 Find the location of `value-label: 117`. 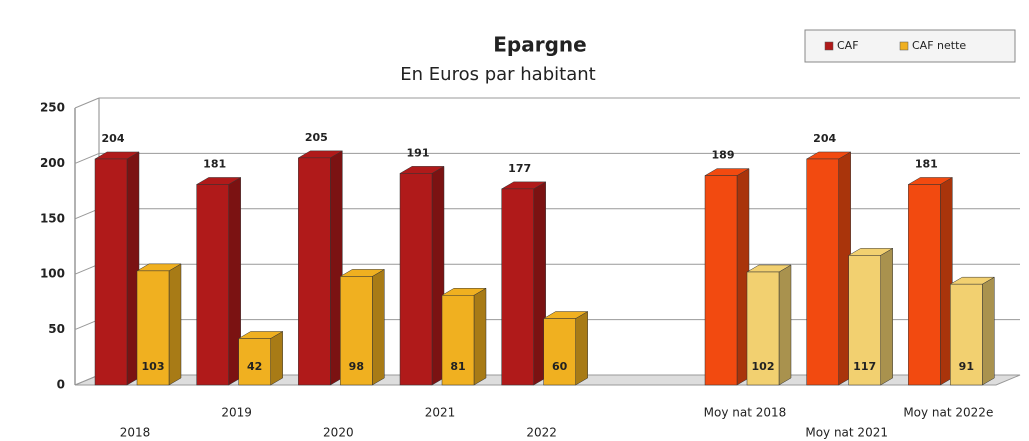

value-label: 117 is located at coordinates (864, 366).